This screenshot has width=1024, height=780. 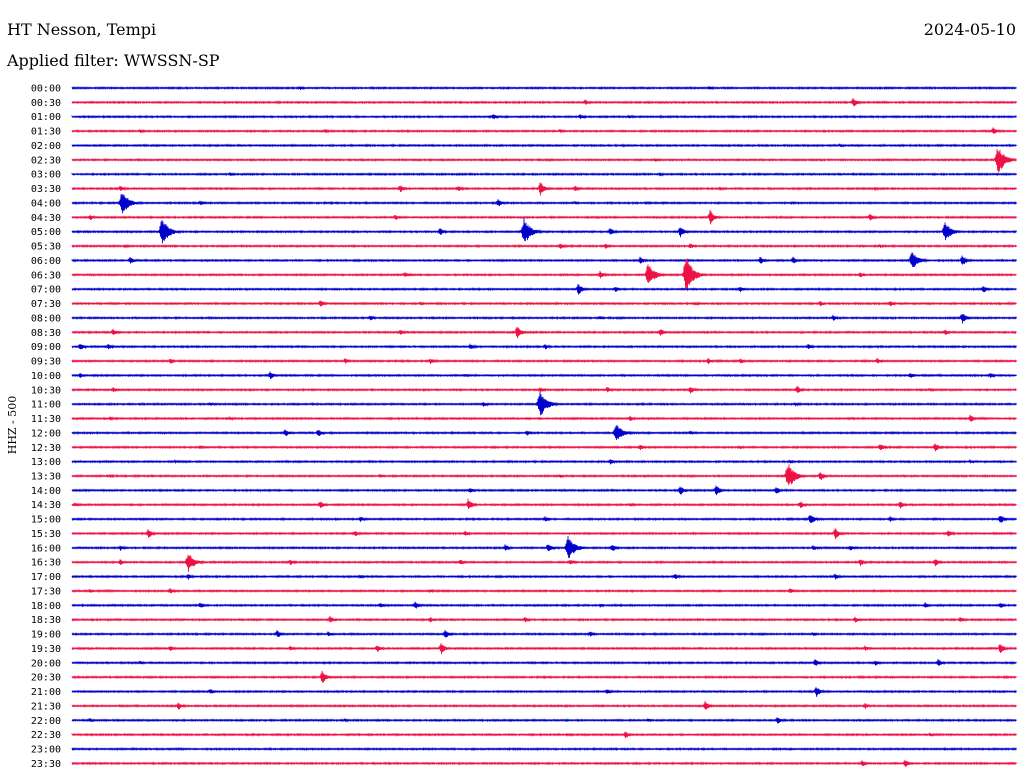 I want to click on time-tick-label: 05:30, so click(x=46, y=247).